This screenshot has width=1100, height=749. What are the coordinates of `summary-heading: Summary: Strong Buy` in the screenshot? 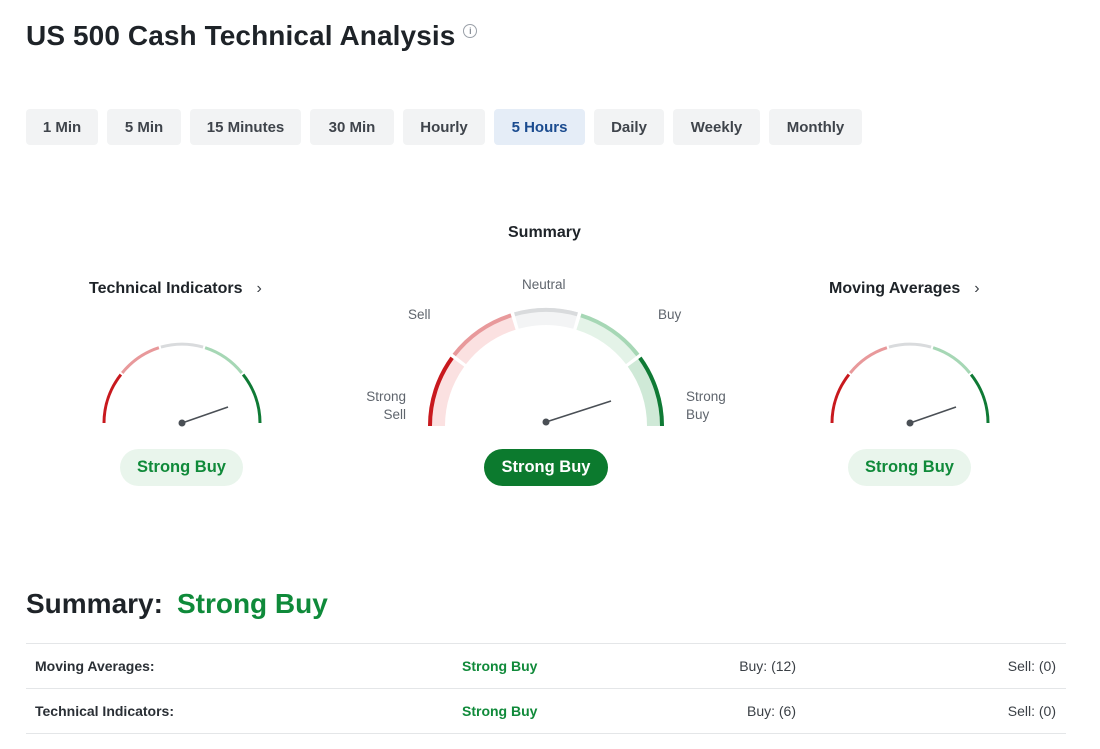 It's located at (177, 604).